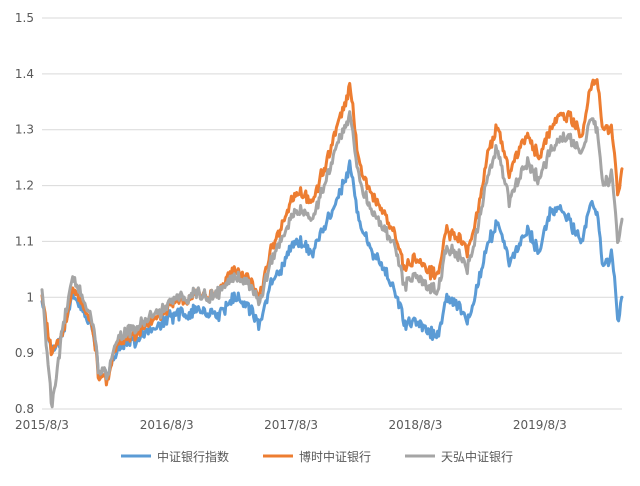 This screenshot has width=640, height=486. What do you see at coordinates (540, 425) in the screenshot?
I see `x-tick-label: 2019/8/3` at bounding box center [540, 425].